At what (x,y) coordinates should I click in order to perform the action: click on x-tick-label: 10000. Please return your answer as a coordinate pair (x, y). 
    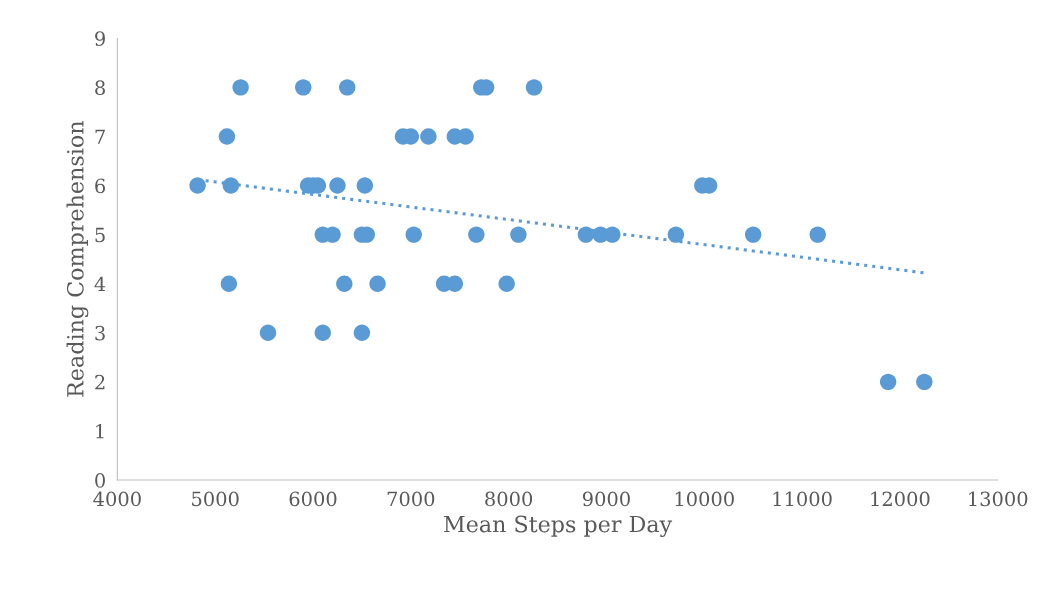
    Looking at the image, I should click on (704, 499).